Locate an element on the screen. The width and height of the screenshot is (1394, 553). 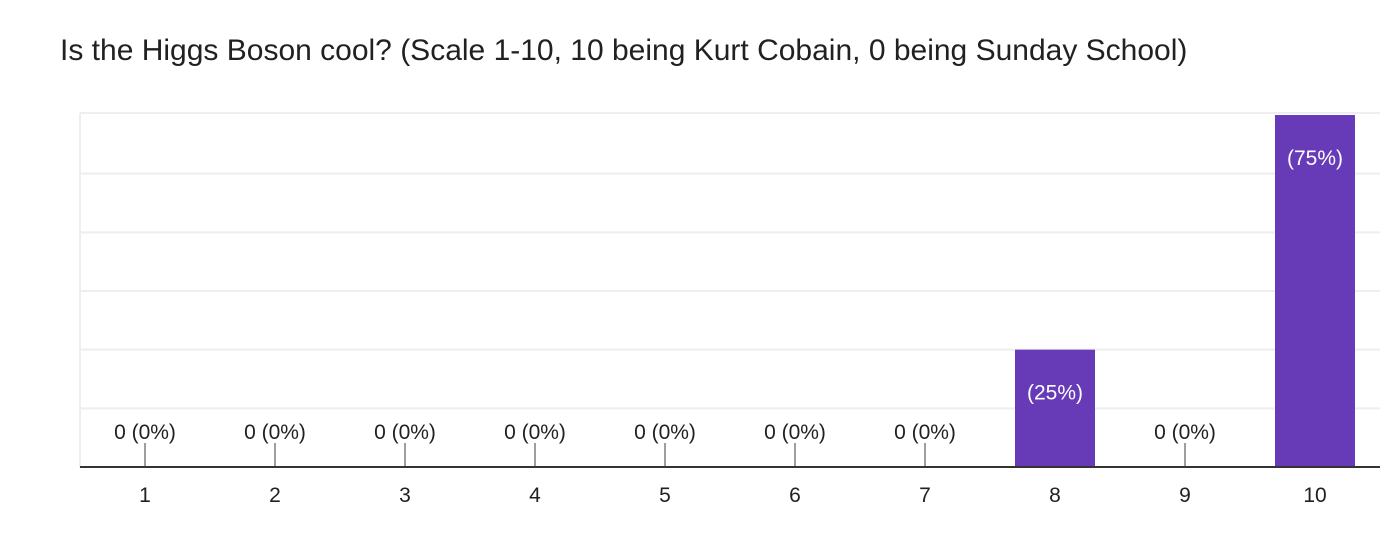
data-label-6: 0 (0%) is located at coordinates (795, 432).